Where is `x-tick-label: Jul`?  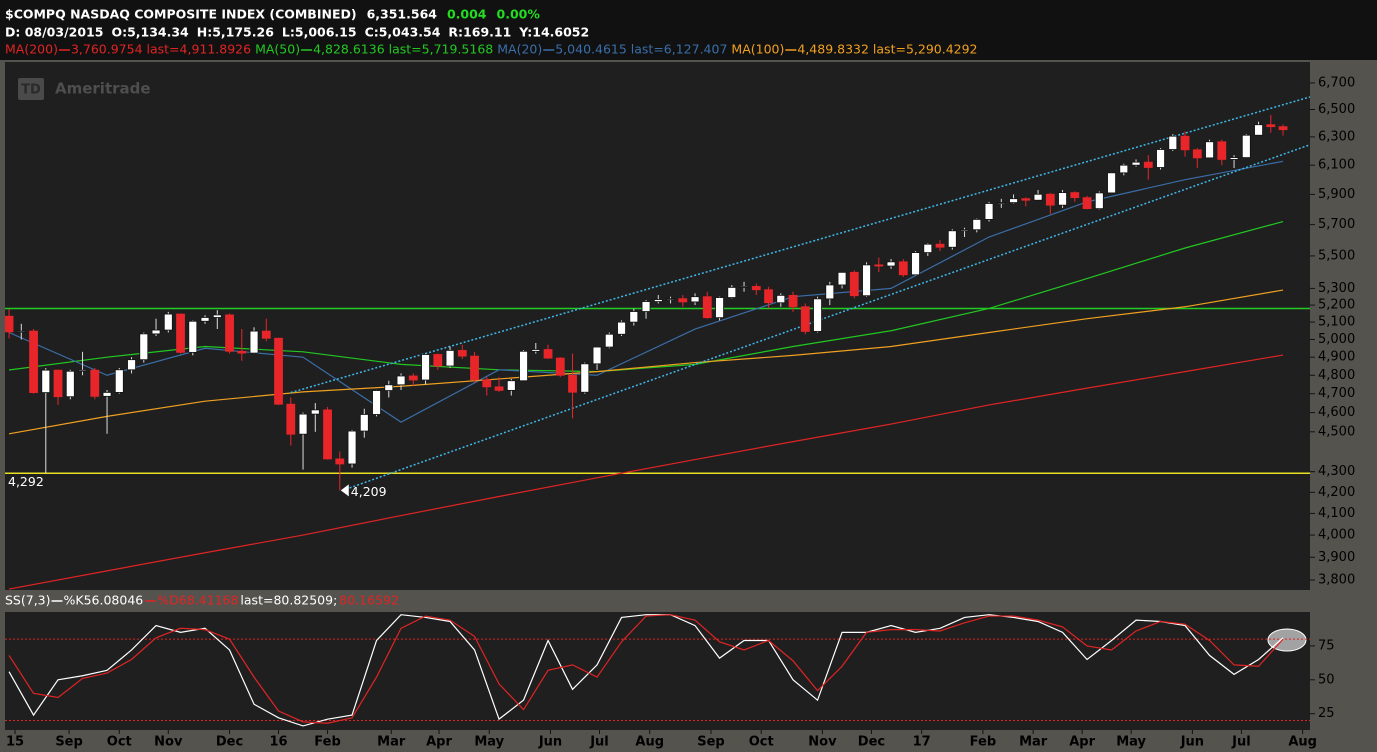 x-tick-label: Jul is located at coordinates (1241, 742).